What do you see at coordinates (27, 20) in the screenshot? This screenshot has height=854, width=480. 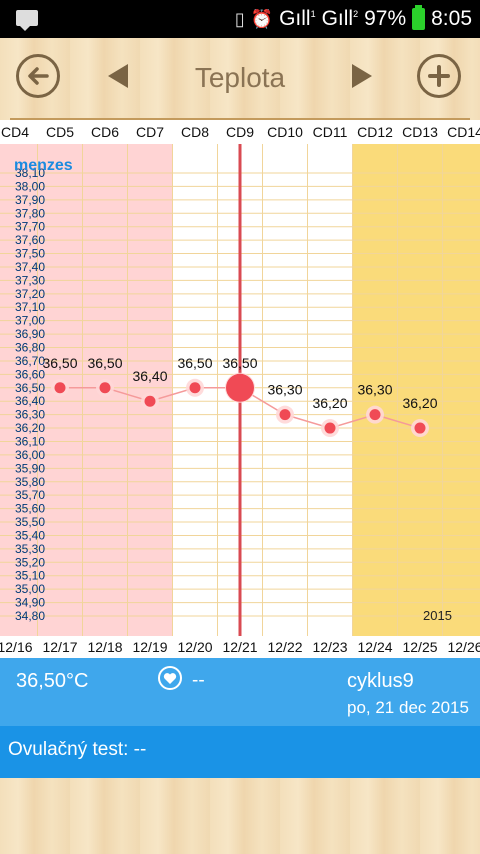 I see `notification-icon` at bounding box center [27, 20].